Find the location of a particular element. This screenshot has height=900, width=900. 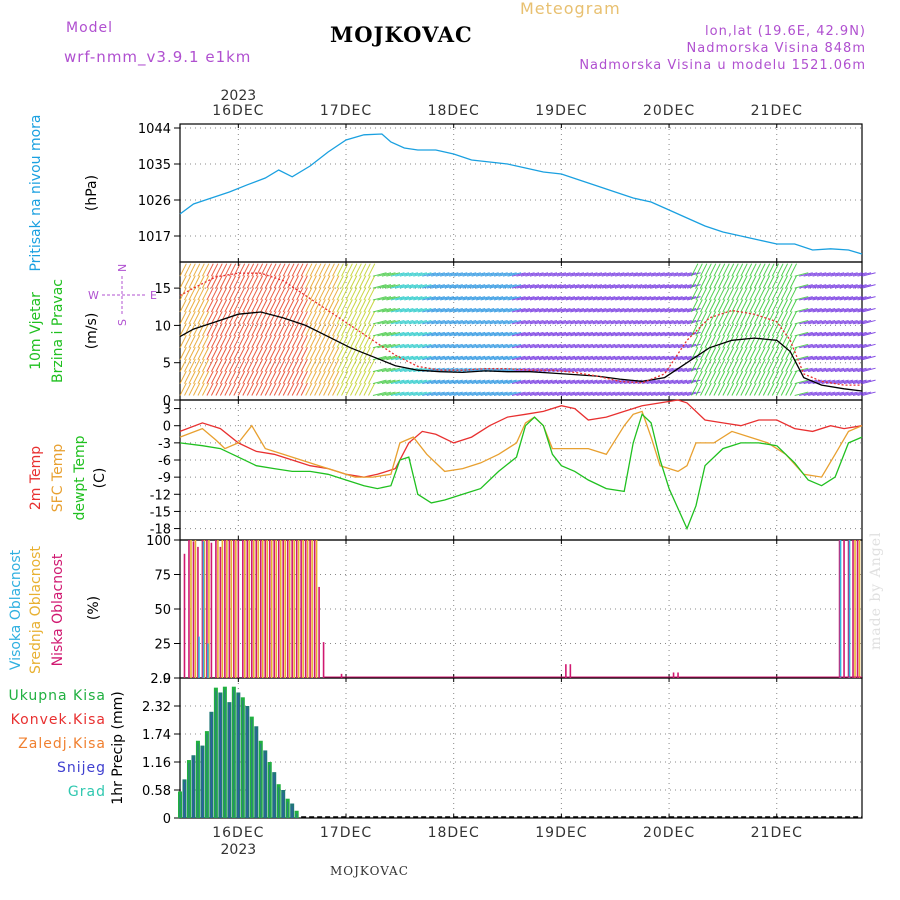

y-tick-label: 50 is located at coordinates (162, 610).